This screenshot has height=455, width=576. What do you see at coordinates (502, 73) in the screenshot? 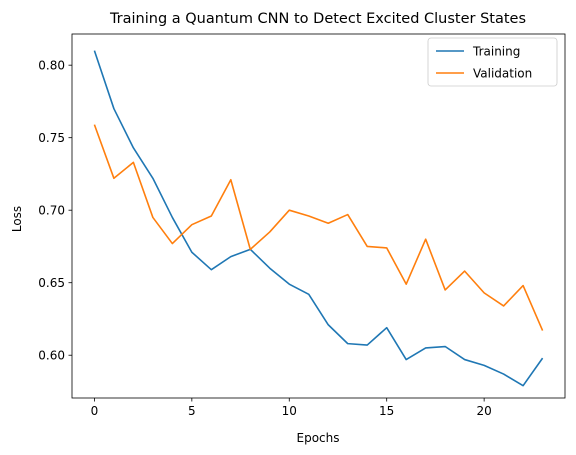
I see `legend-label-validation: Validation` at bounding box center [502, 73].